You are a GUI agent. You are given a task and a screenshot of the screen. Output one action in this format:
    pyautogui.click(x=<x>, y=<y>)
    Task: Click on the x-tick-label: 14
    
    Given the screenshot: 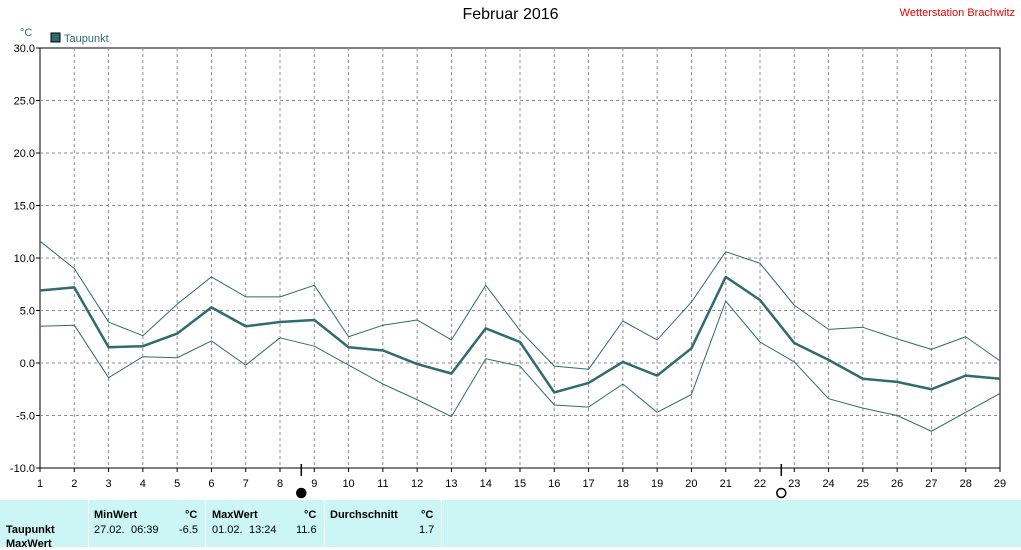 What is the action you would take?
    pyautogui.click(x=486, y=484)
    